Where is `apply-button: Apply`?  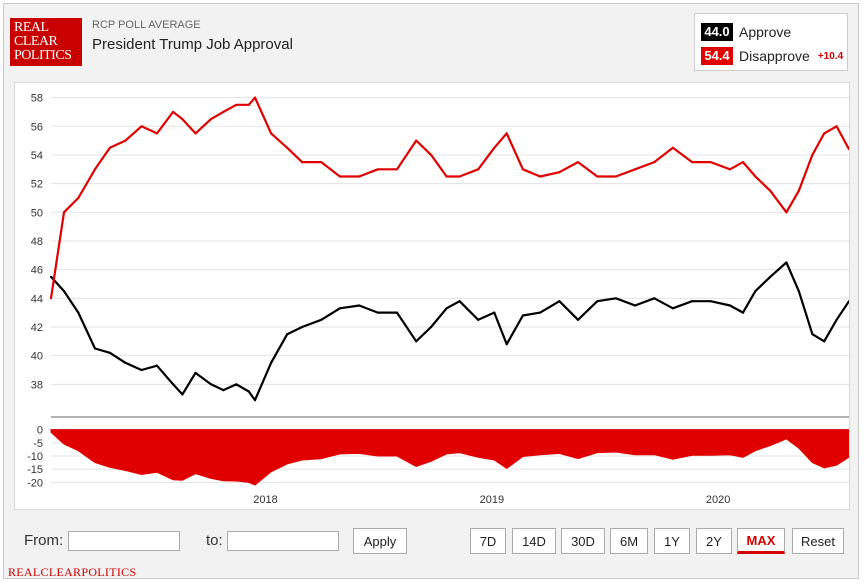
apply-button: Apply is located at coordinates (380, 541).